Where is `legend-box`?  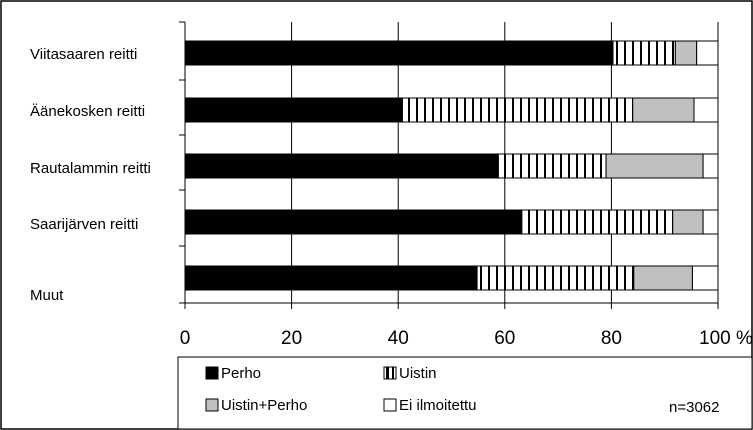
legend-box is located at coordinates (465, 393).